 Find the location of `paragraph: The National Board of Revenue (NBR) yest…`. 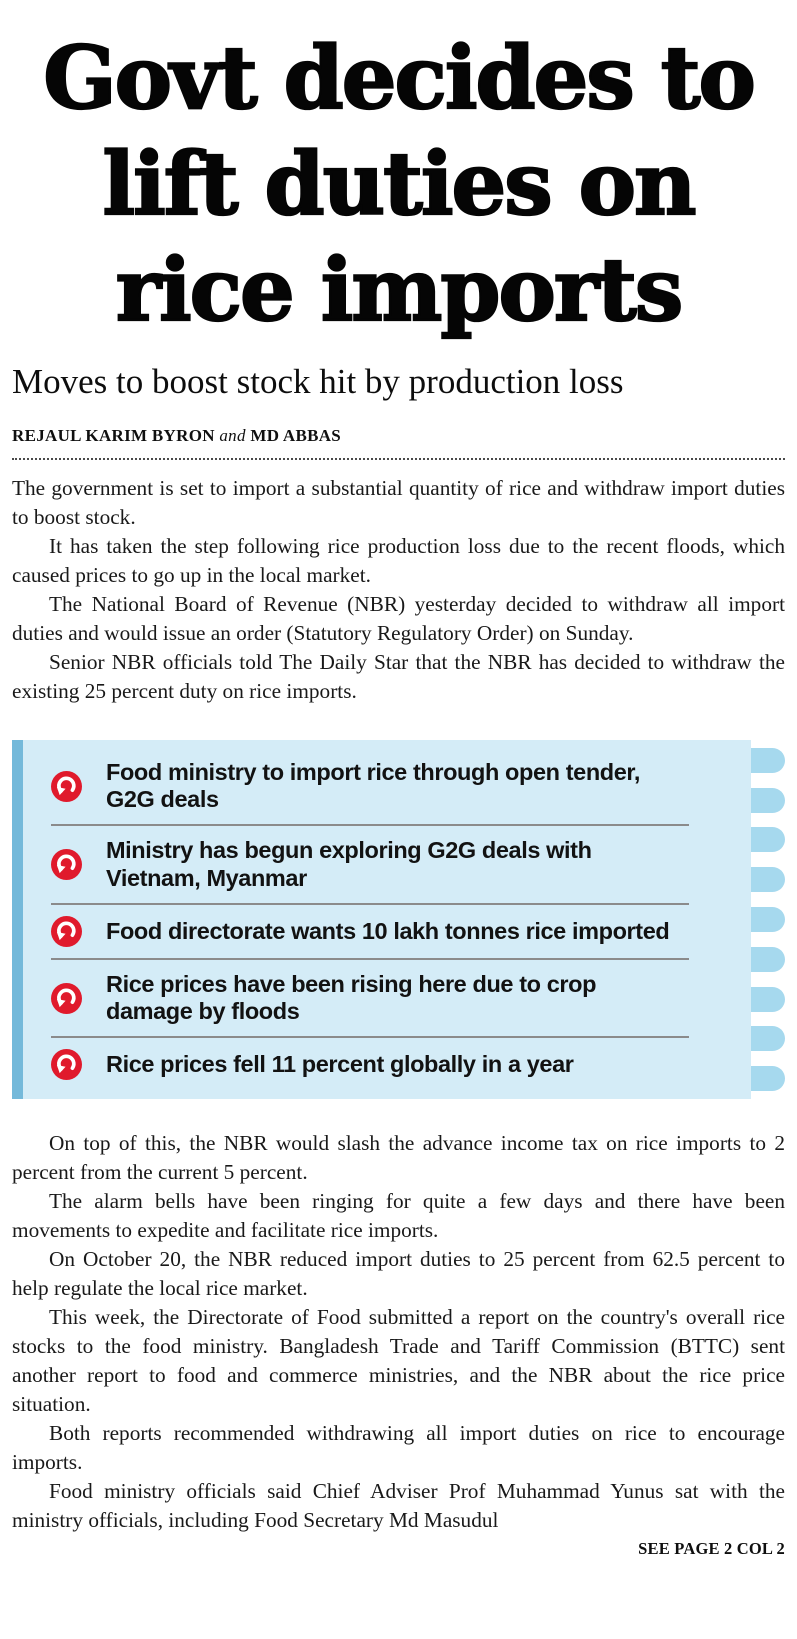

paragraph: The National Board of Revenue (NBR) yest… is located at coordinates (398, 618).